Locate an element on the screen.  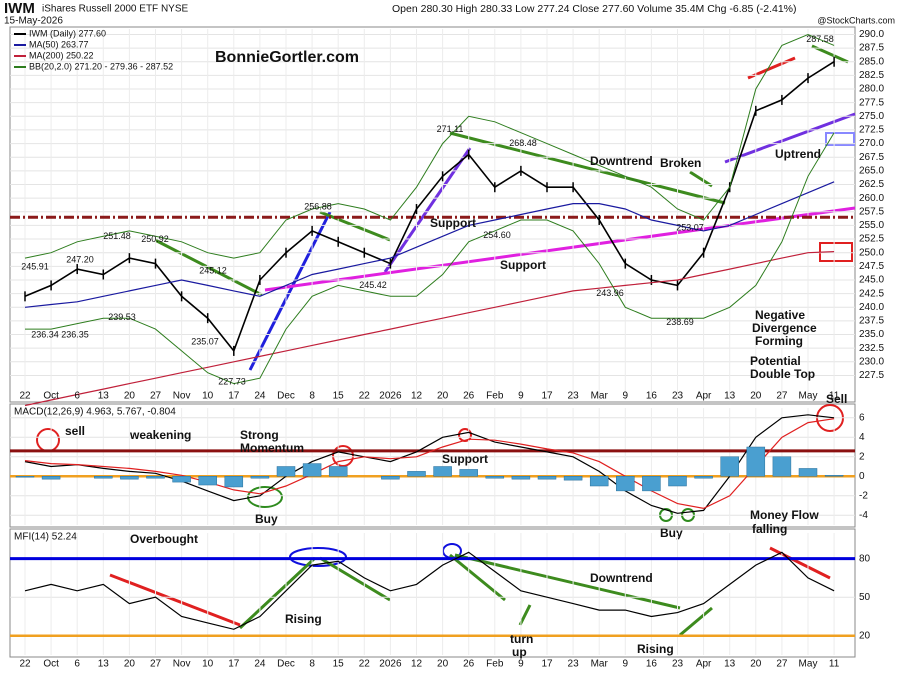
price-label: 236.34 is located at coordinates (45, 335).